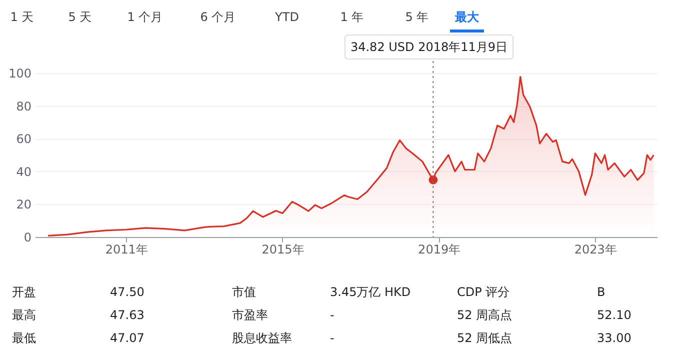  I want to click on text: 5 年, so click(417, 17).